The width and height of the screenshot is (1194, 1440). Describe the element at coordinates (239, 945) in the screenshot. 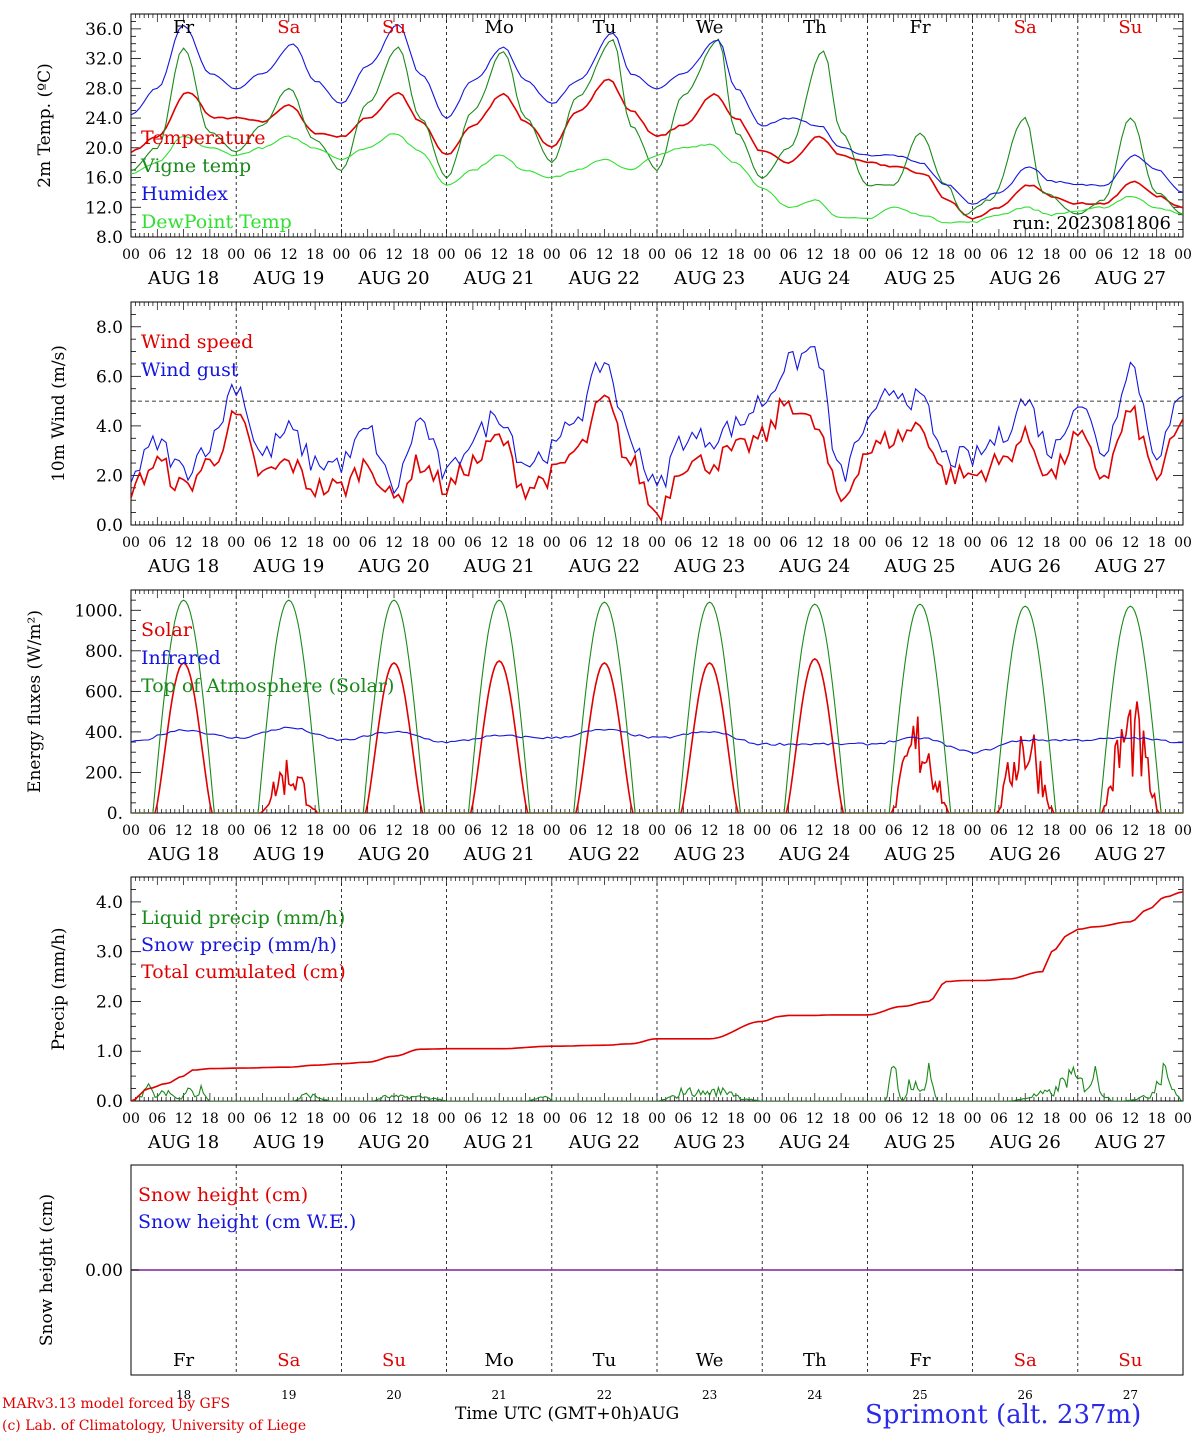

I see `legend-snow-precip-mm-h: Snow precip (mm/h)` at that location.